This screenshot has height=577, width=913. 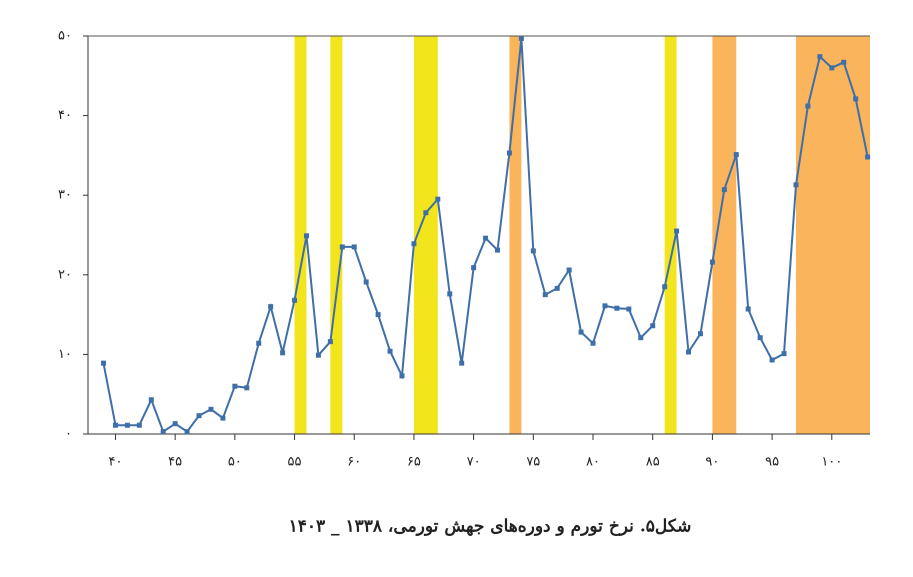 What do you see at coordinates (68, 434) in the screenshot?
I see `y-tick-label: ۰` at bounding box center [68, 434].